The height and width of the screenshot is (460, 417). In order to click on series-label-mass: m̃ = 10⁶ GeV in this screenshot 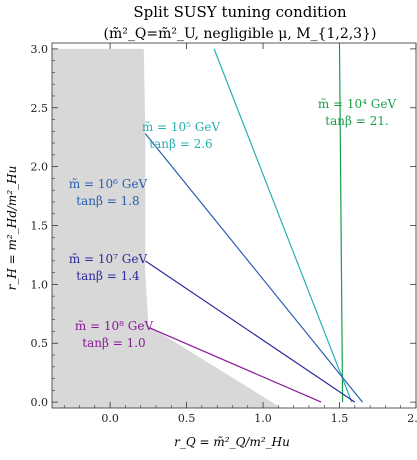, I will do `click(108, 184)`.